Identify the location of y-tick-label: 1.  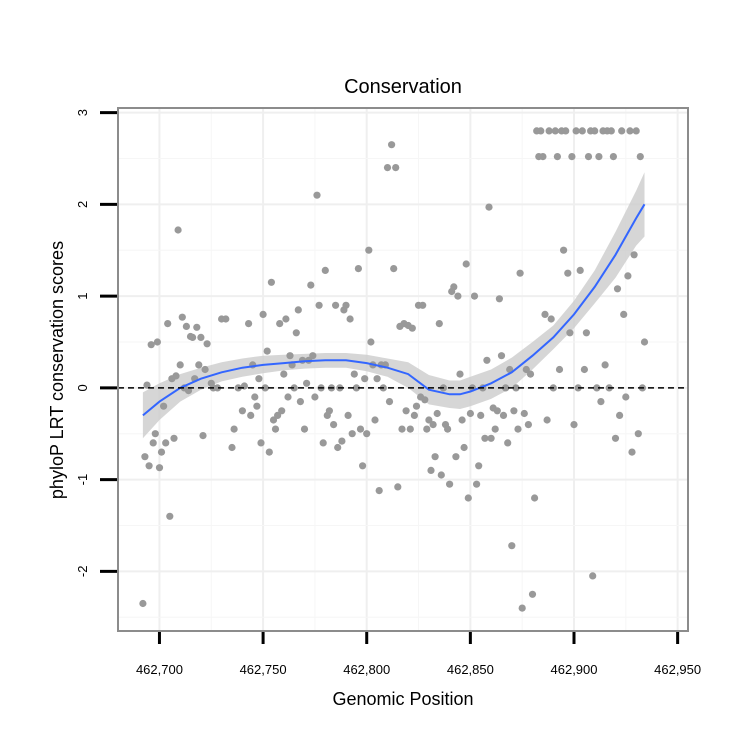
(82, 295).